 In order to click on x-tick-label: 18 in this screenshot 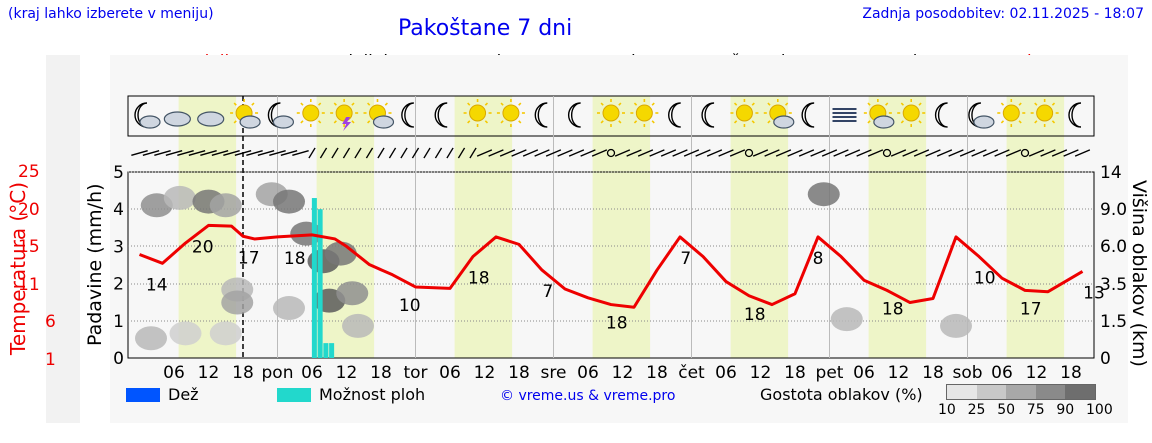, I will do `click(381, 373)`.